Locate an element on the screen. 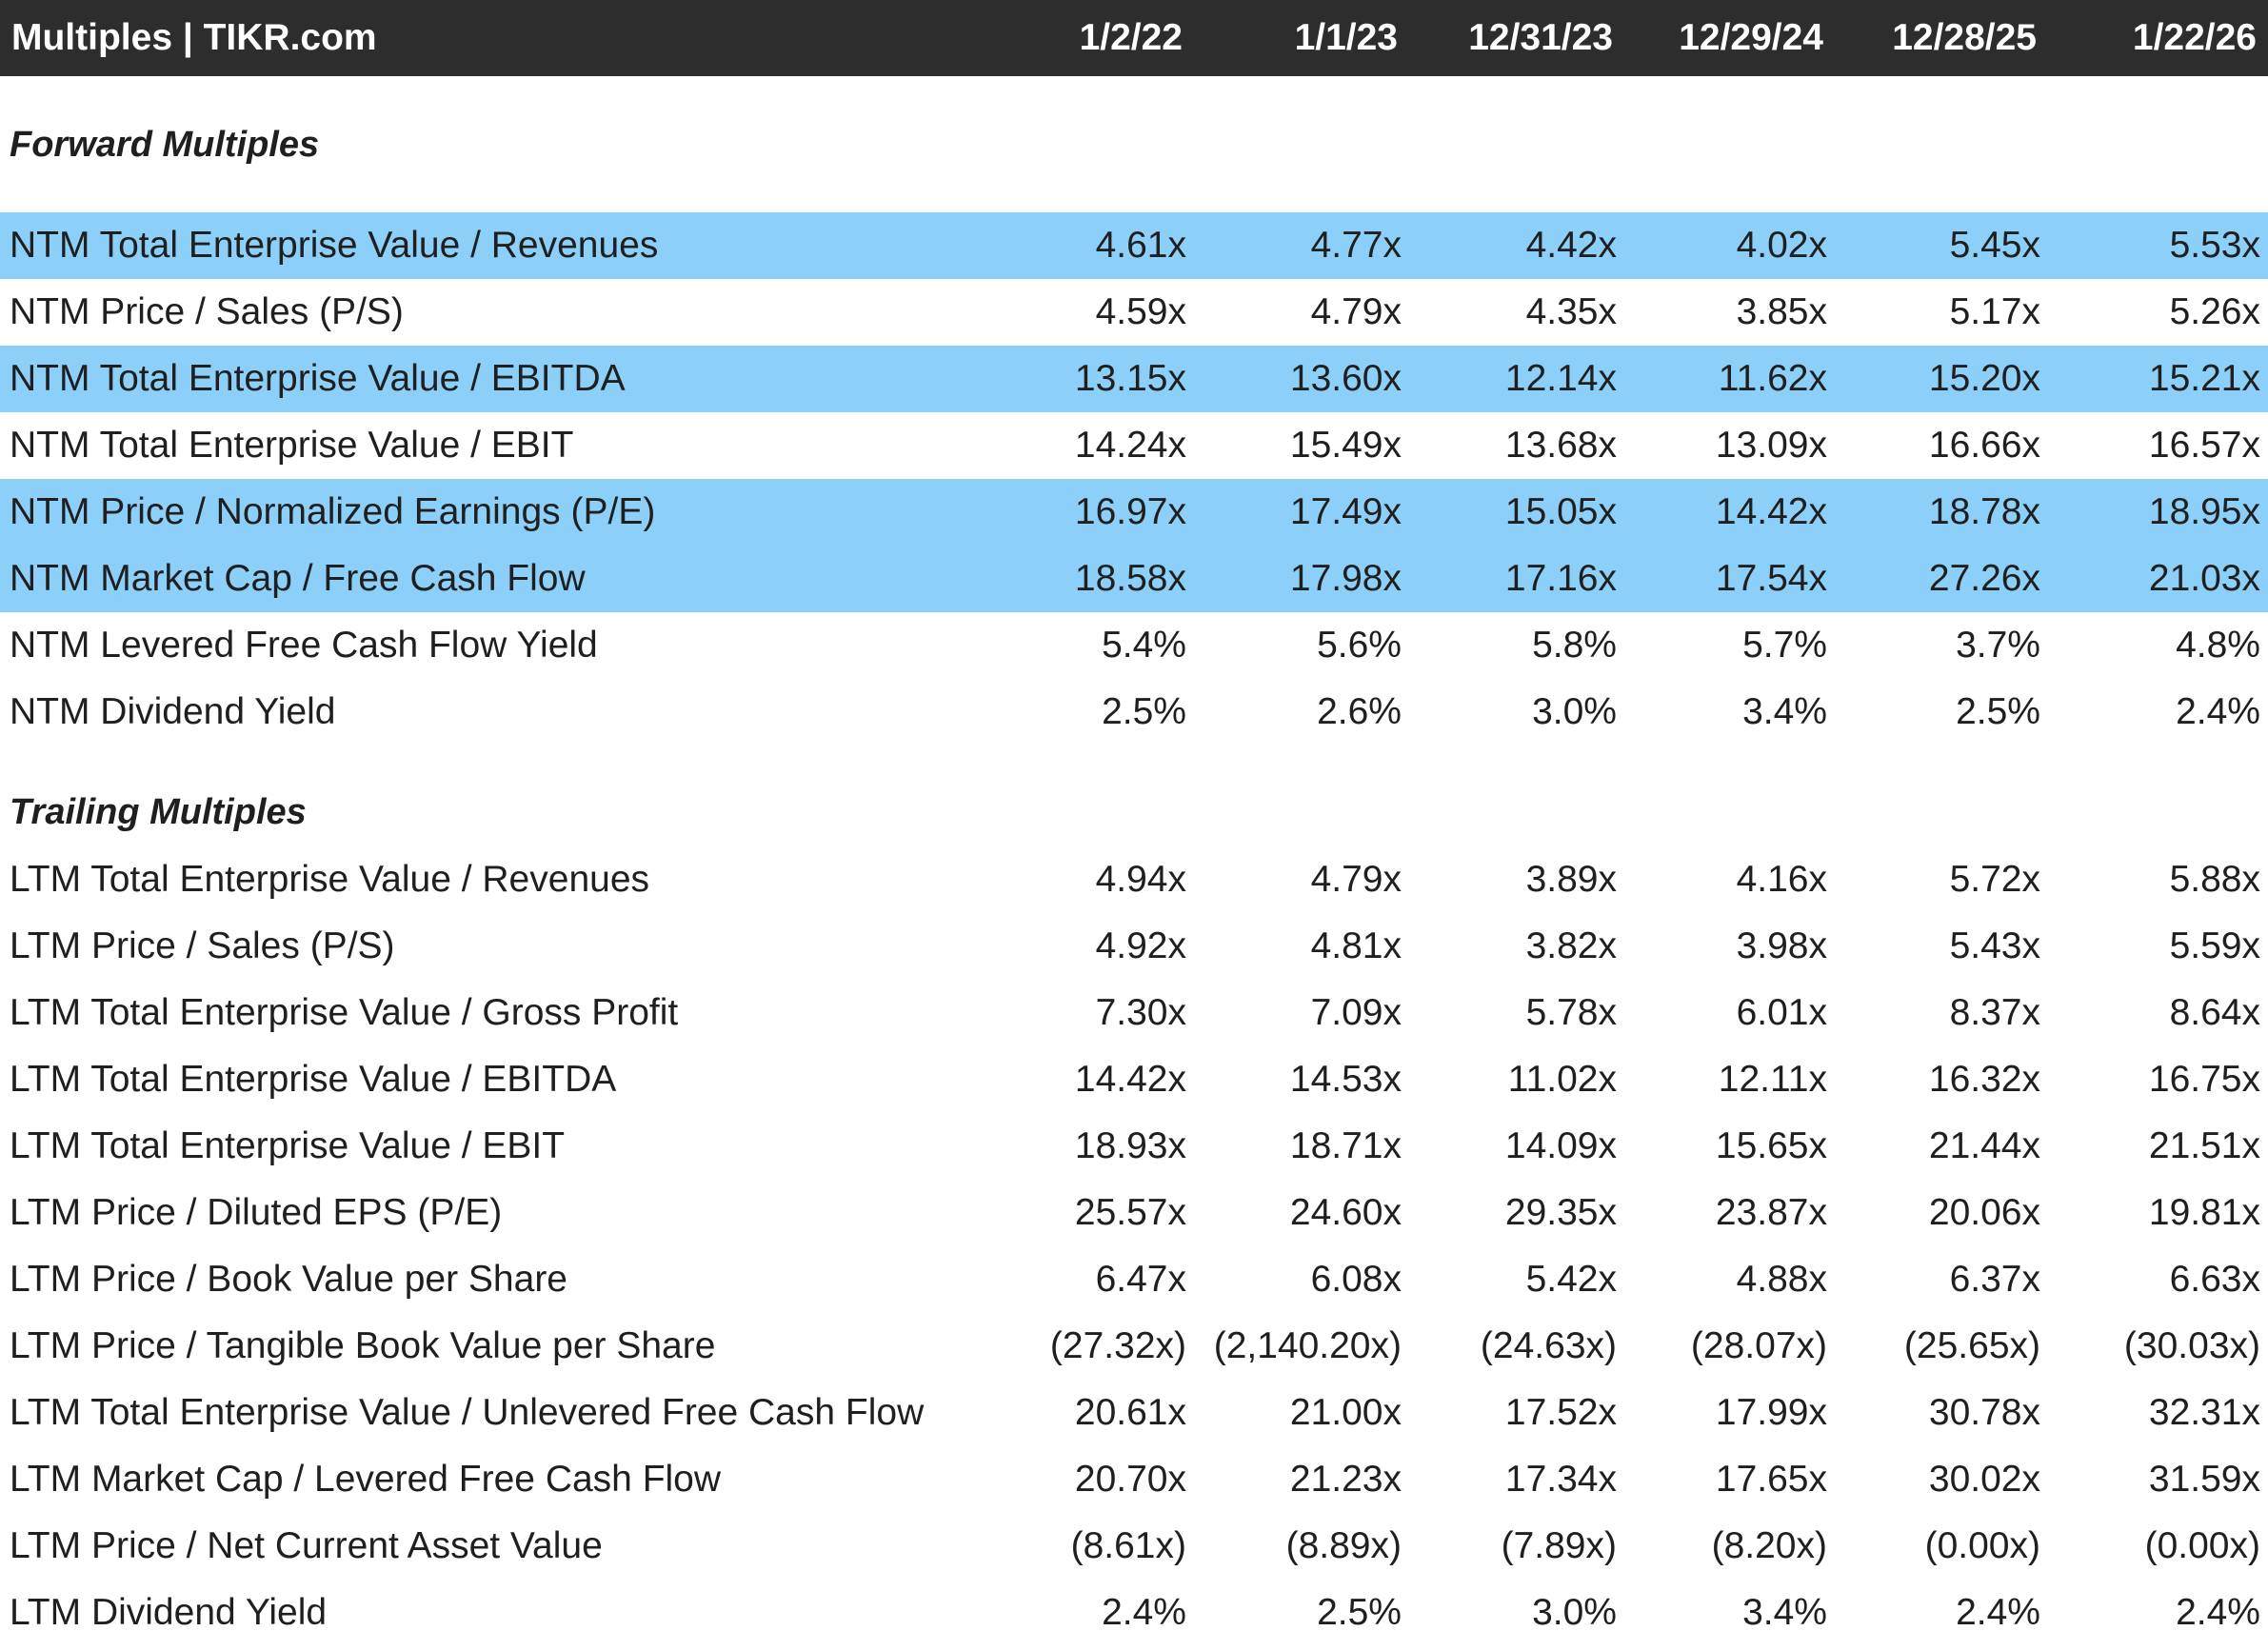 The width and height of the screenshot is (2268, 1651). value-cell: 2.6% is located at coordinates (1359, 711).